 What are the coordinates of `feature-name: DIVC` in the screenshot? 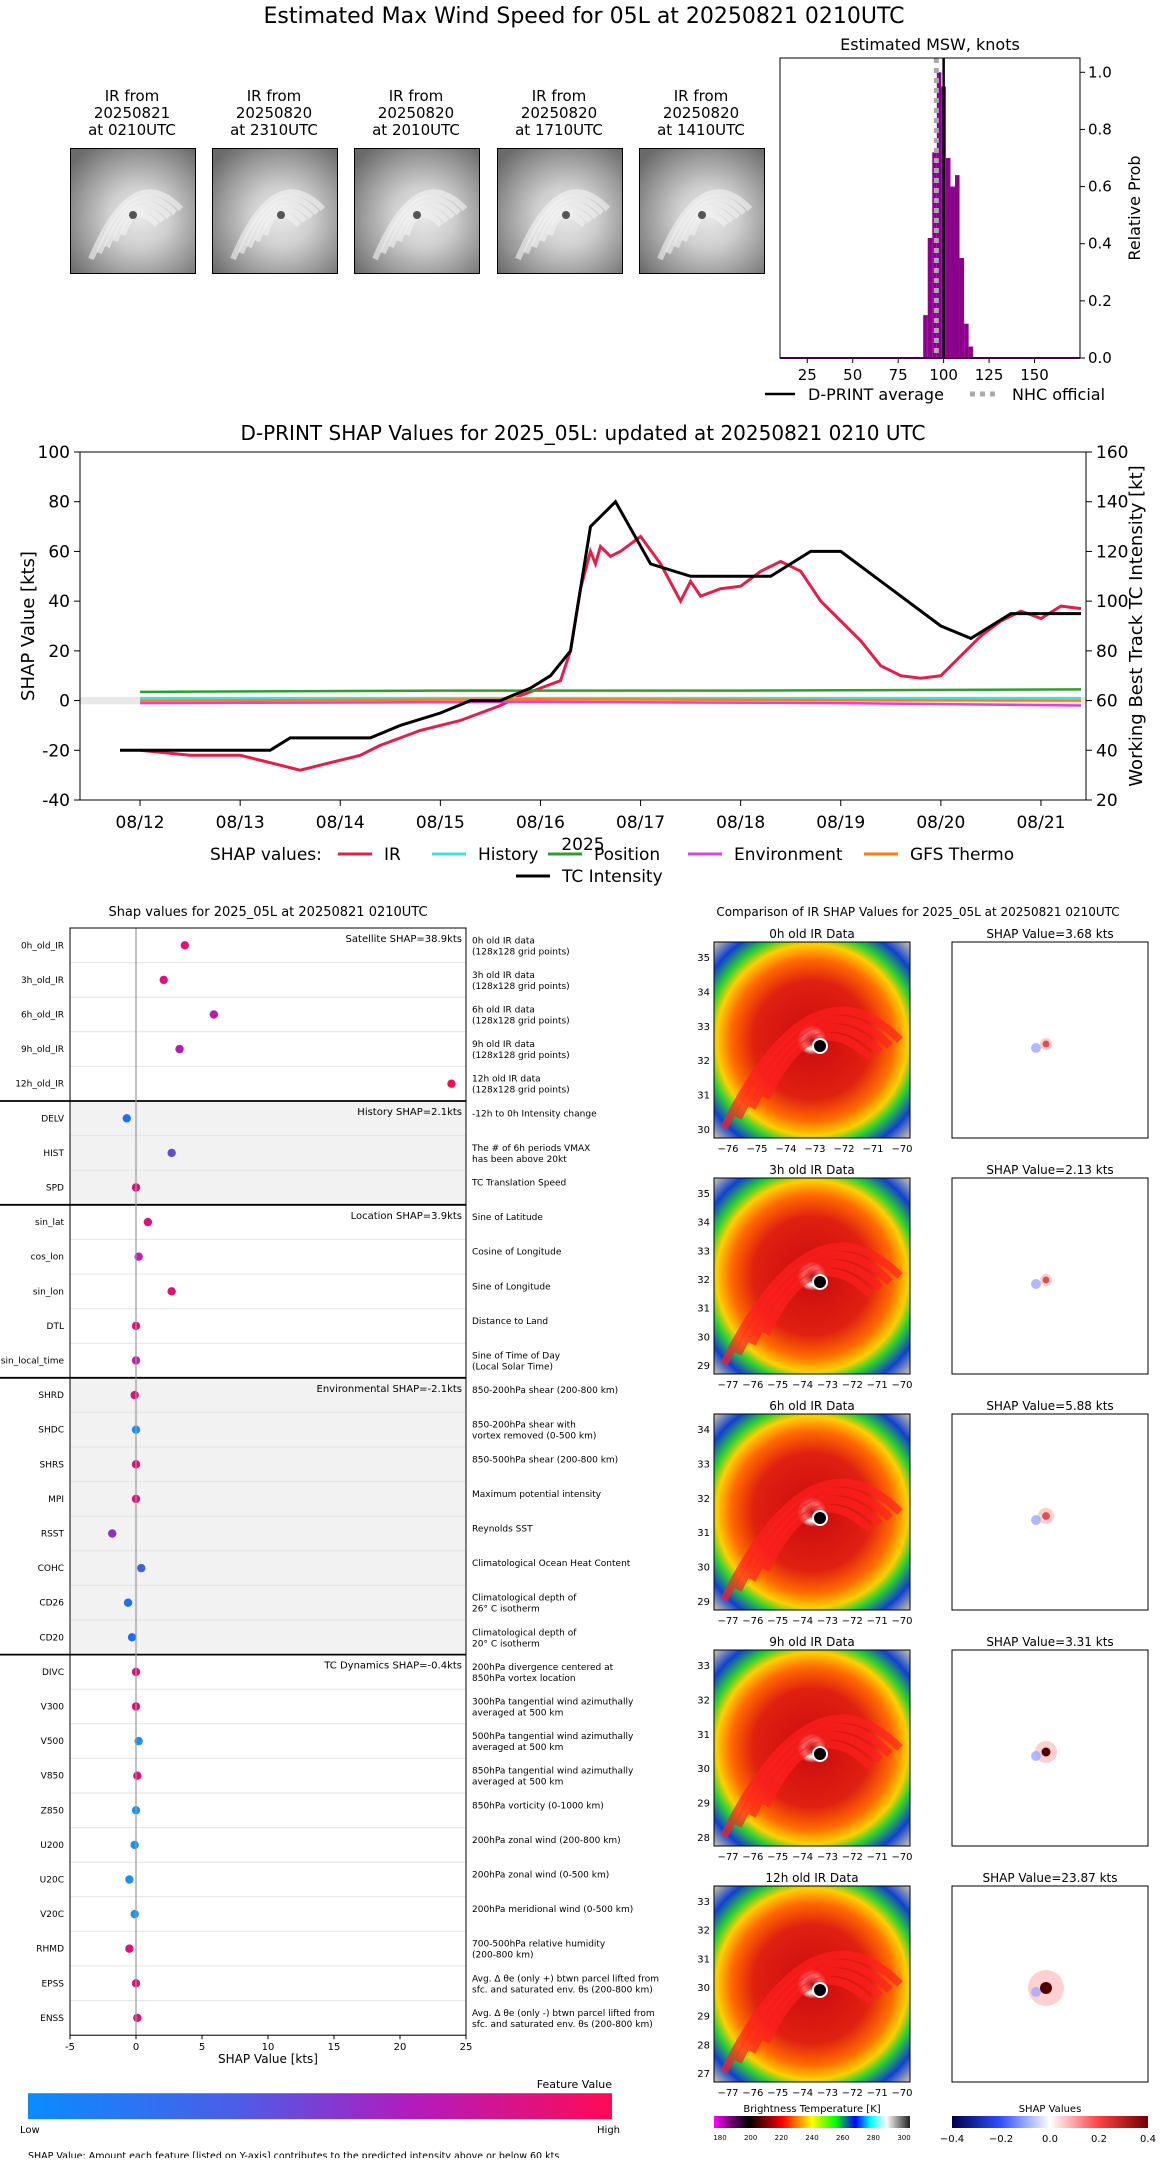 It's located at (53, 1673).